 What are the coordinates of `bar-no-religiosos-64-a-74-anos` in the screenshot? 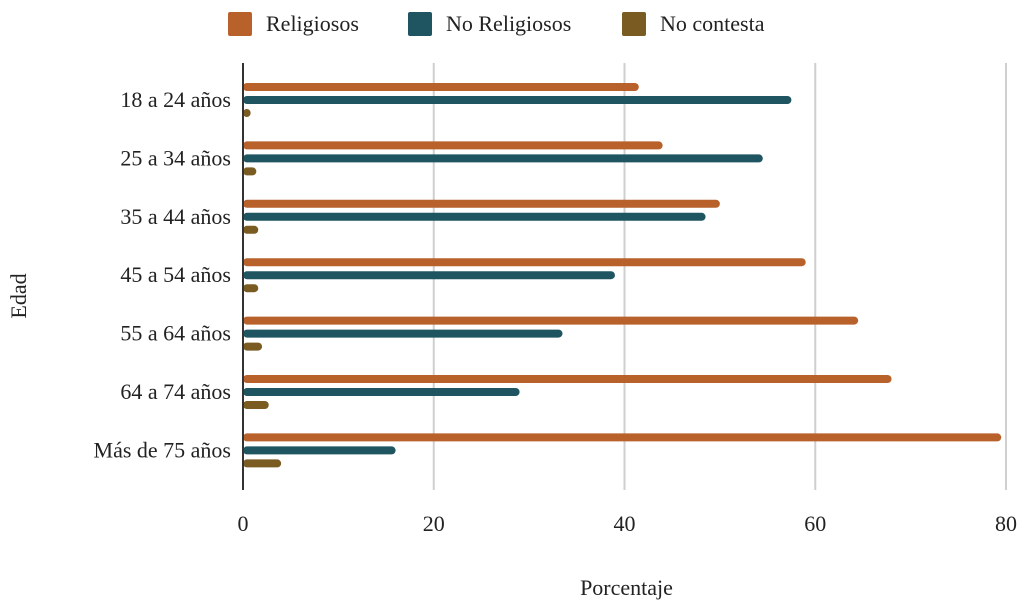 It's located at (381, 392).